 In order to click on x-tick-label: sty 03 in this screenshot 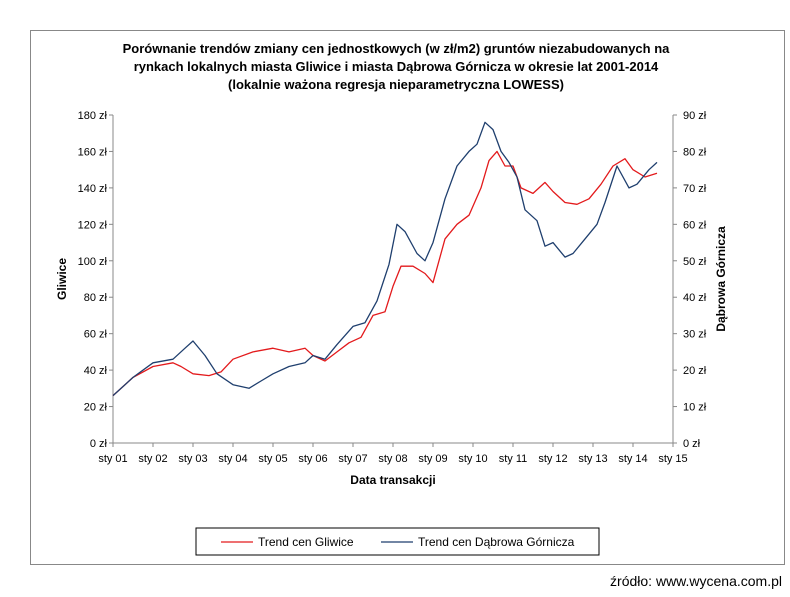, I will do `click(192, 459)`.